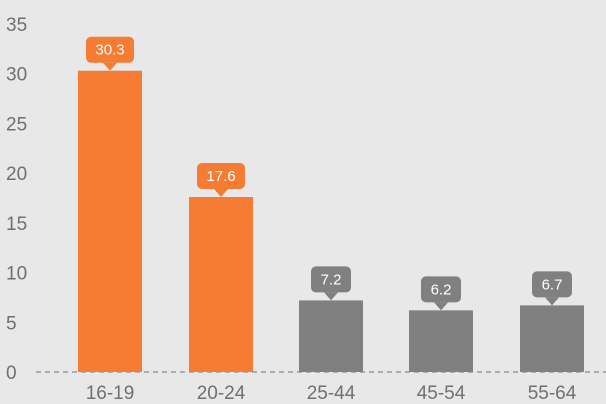 The image size is (606, 404). I want to click on x-axis: 16-19 20-24 25-44 45-54 55-64, so click(331, 393).